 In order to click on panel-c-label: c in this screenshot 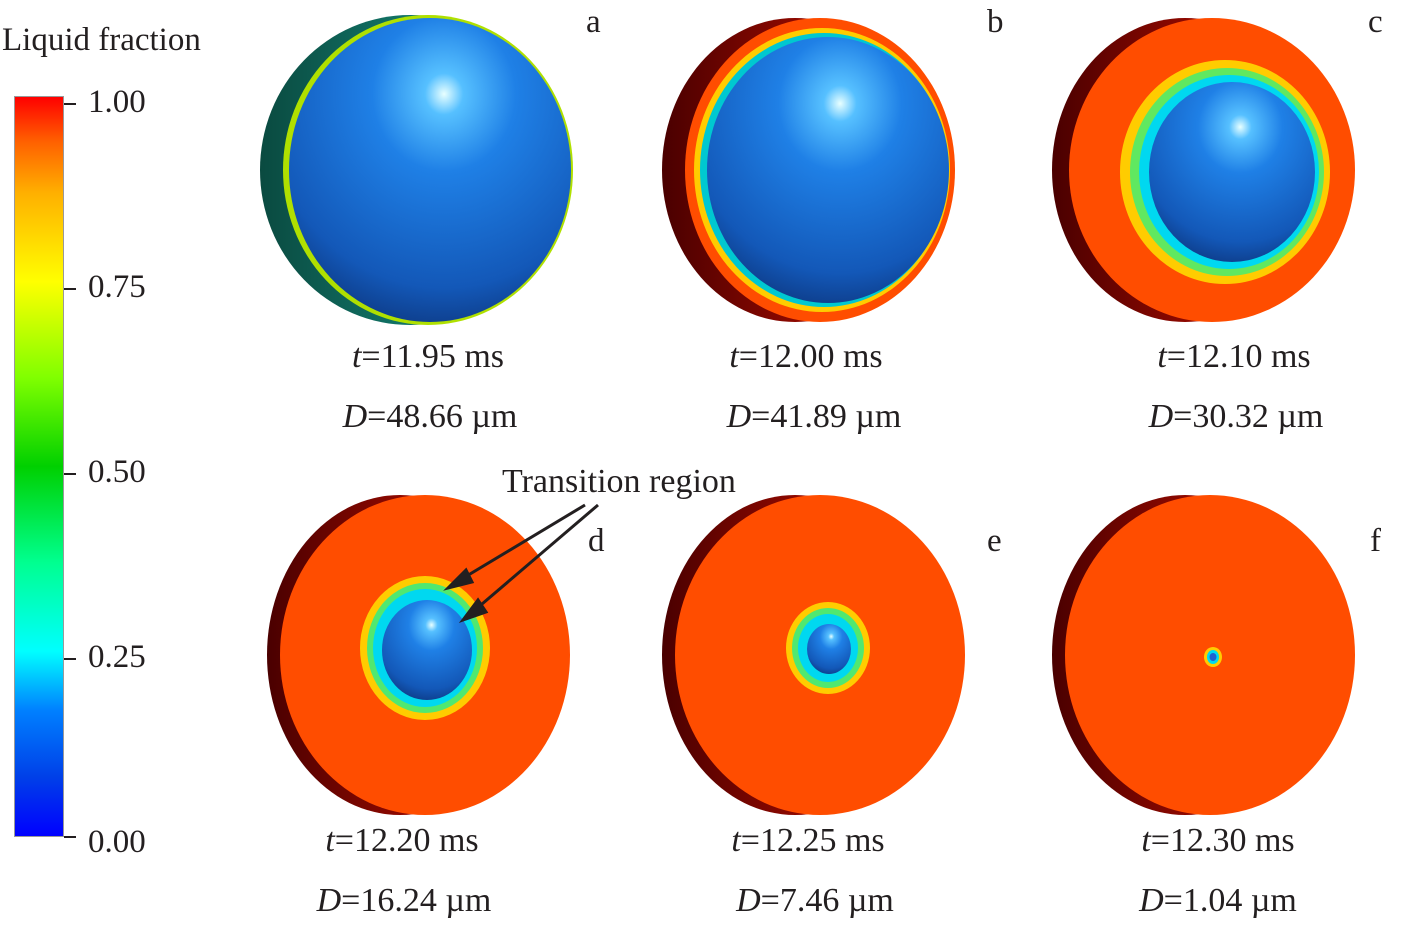, I will do `click(1375, 22)`.